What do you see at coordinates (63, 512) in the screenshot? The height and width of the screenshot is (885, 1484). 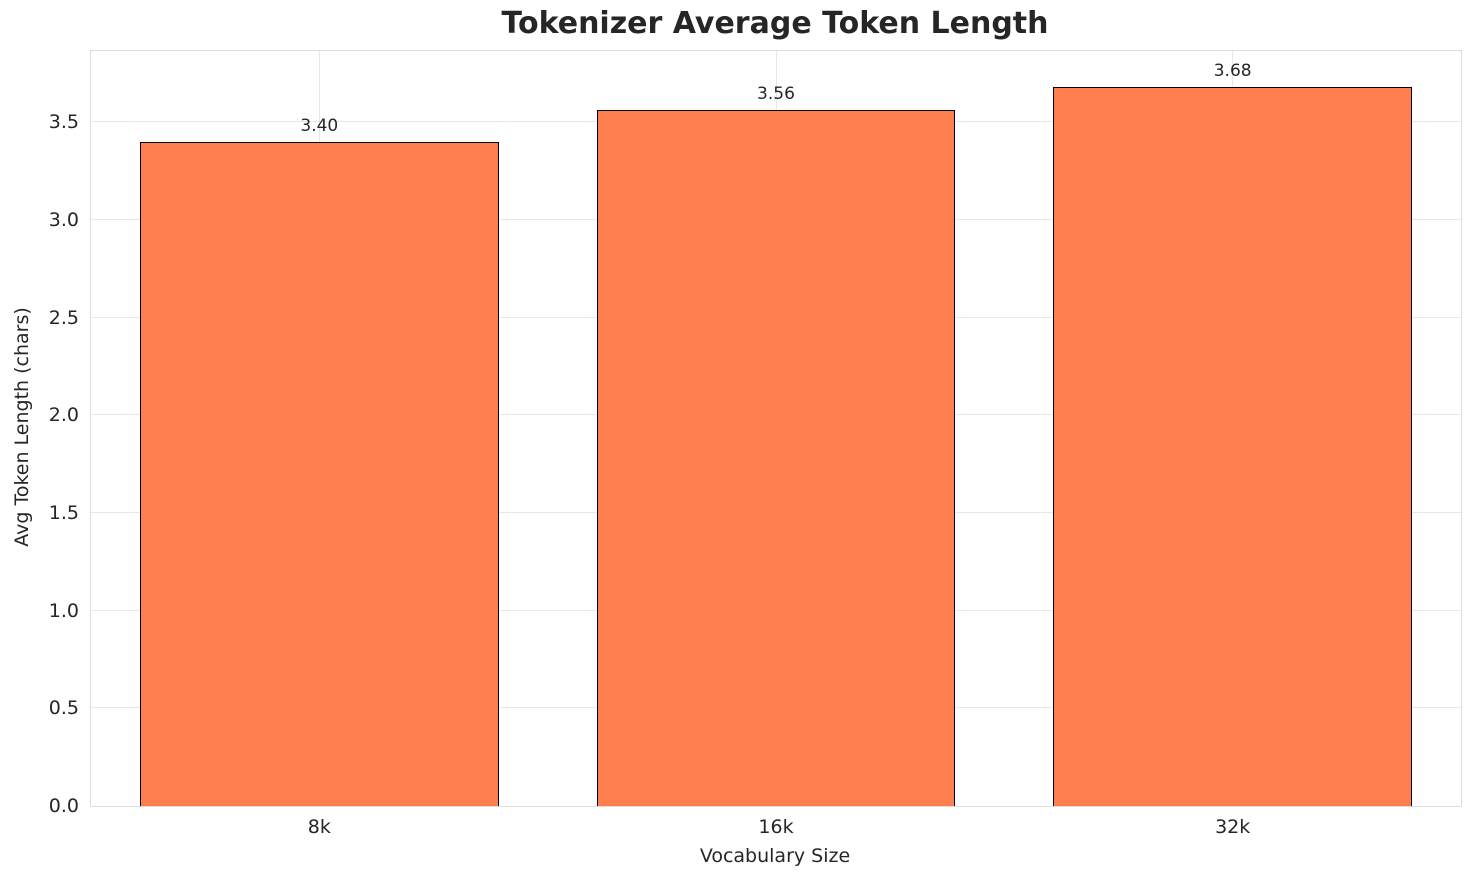 I see `y-tick-label: 1.5` at bounding box center [63, 512].